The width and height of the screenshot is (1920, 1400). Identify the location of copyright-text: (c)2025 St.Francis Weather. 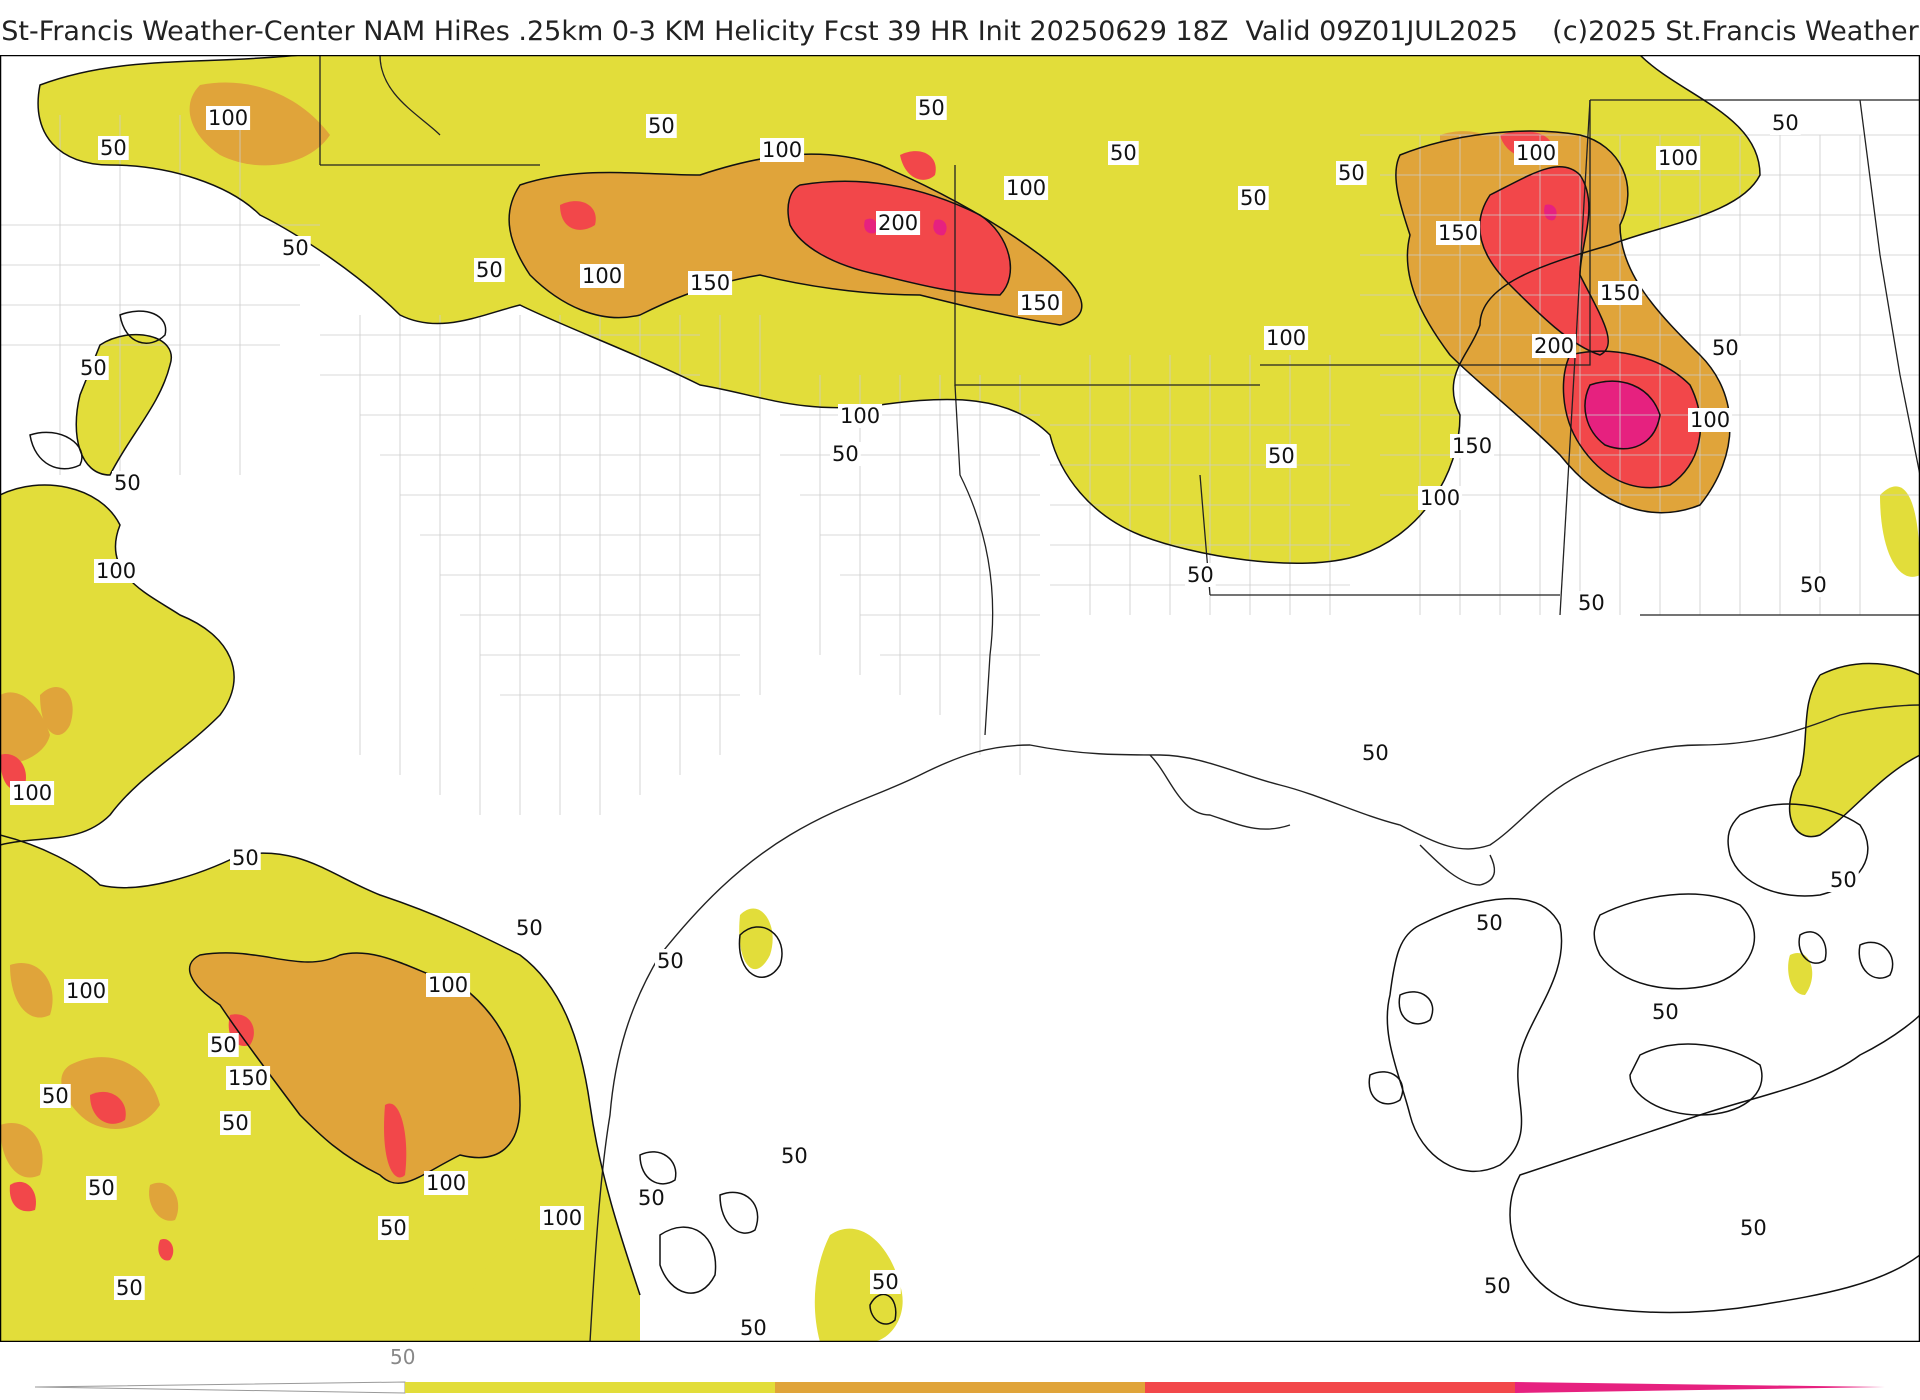
(1735, 31).